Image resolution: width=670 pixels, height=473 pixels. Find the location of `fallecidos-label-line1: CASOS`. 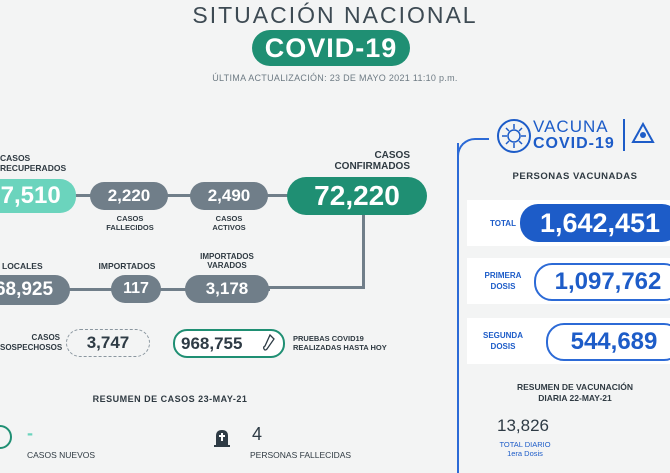

fallecidos-label-line1: CASOS is located at coordinates (130, 218).